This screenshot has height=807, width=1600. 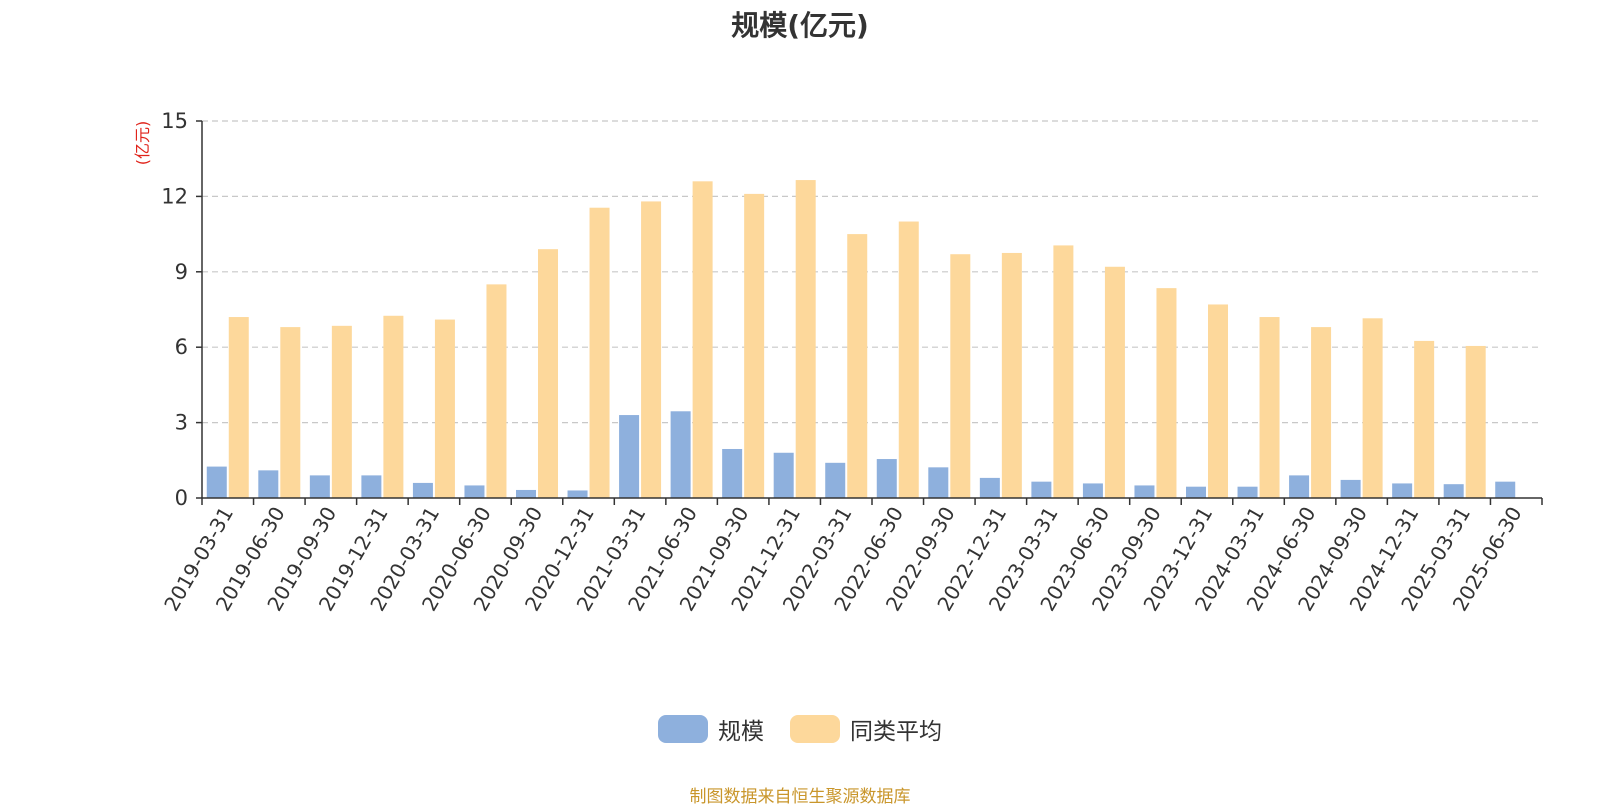 I want to click on y-tick-label: 12, so click(x=174, y=196).